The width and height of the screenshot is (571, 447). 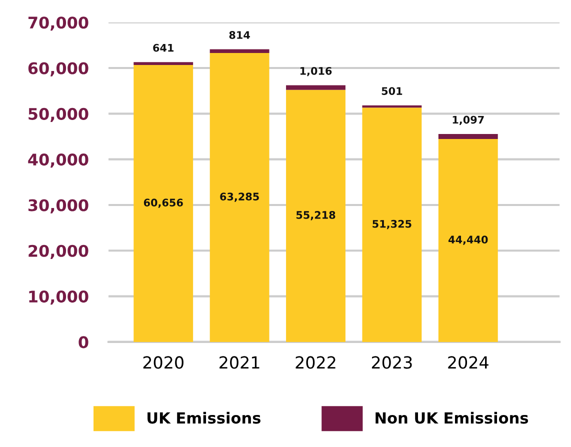 What do you see at coordinates (58, 297) in the screenshot?
I see `y-tick-label: 10,000` at bounding box center [58, 297].